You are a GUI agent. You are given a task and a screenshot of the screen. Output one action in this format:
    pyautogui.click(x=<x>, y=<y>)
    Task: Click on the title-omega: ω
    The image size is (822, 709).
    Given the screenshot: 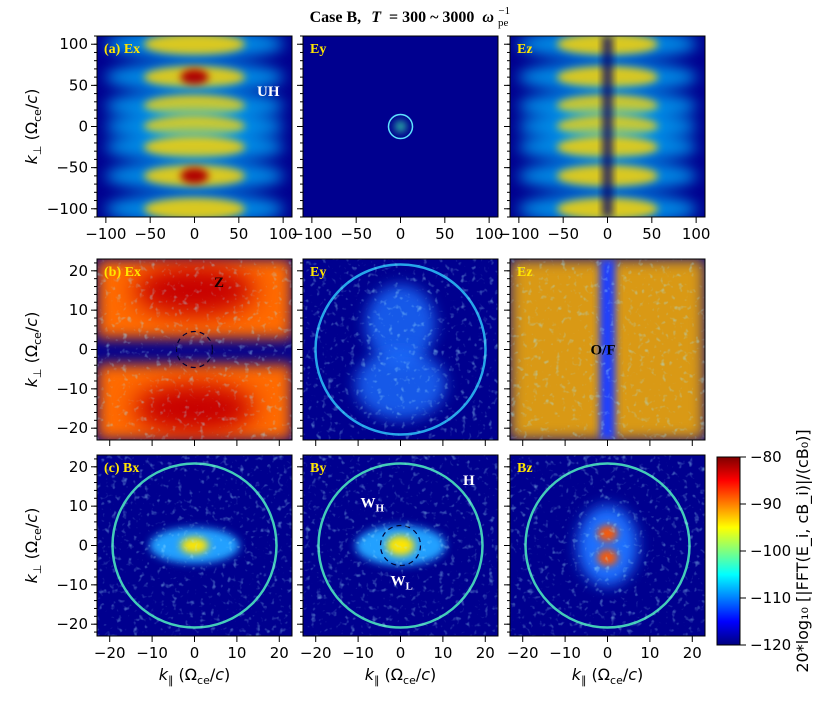 What is the action you would take?
    pyautogui.click(x=488, y=17)
    